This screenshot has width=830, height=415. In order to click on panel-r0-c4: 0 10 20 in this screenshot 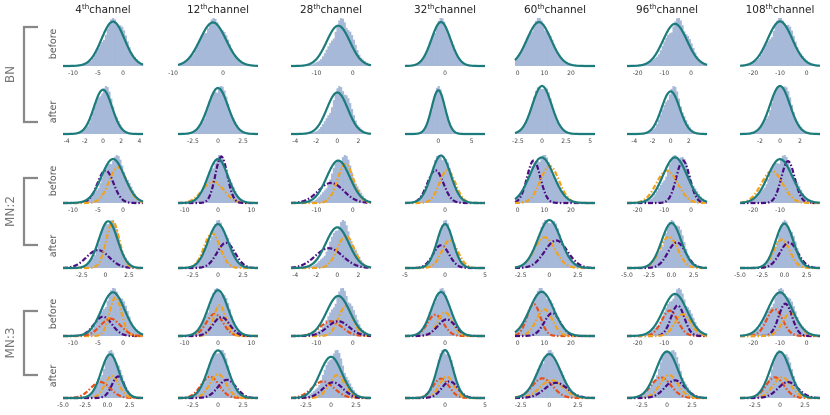, I will do `click(554, 47)`.